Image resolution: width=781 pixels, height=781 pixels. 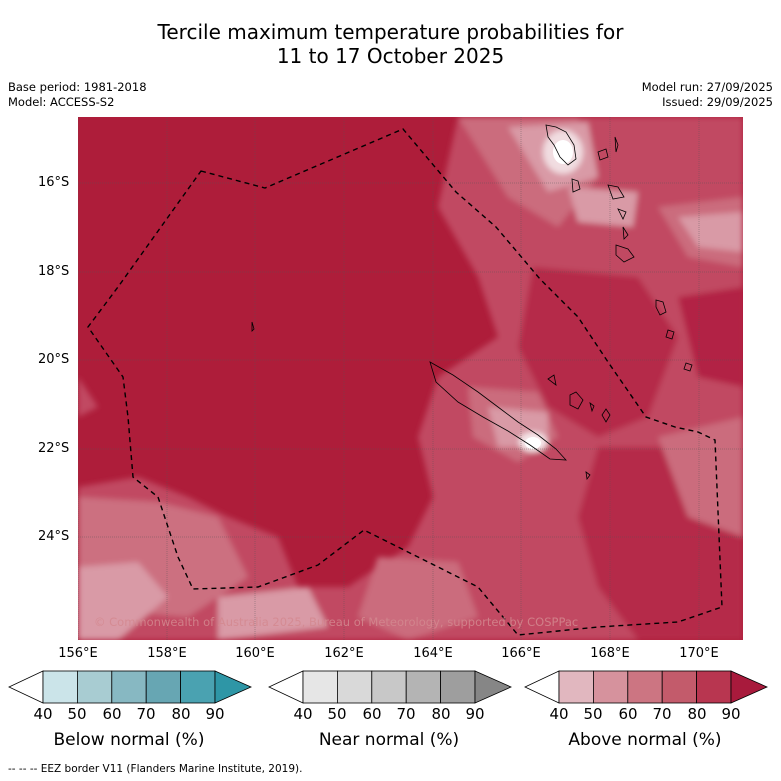 What do you see at coordinates (54, 448) in the screenshot?
I see `lat-label-22s: 22°S` at bounding box center [54, 448].